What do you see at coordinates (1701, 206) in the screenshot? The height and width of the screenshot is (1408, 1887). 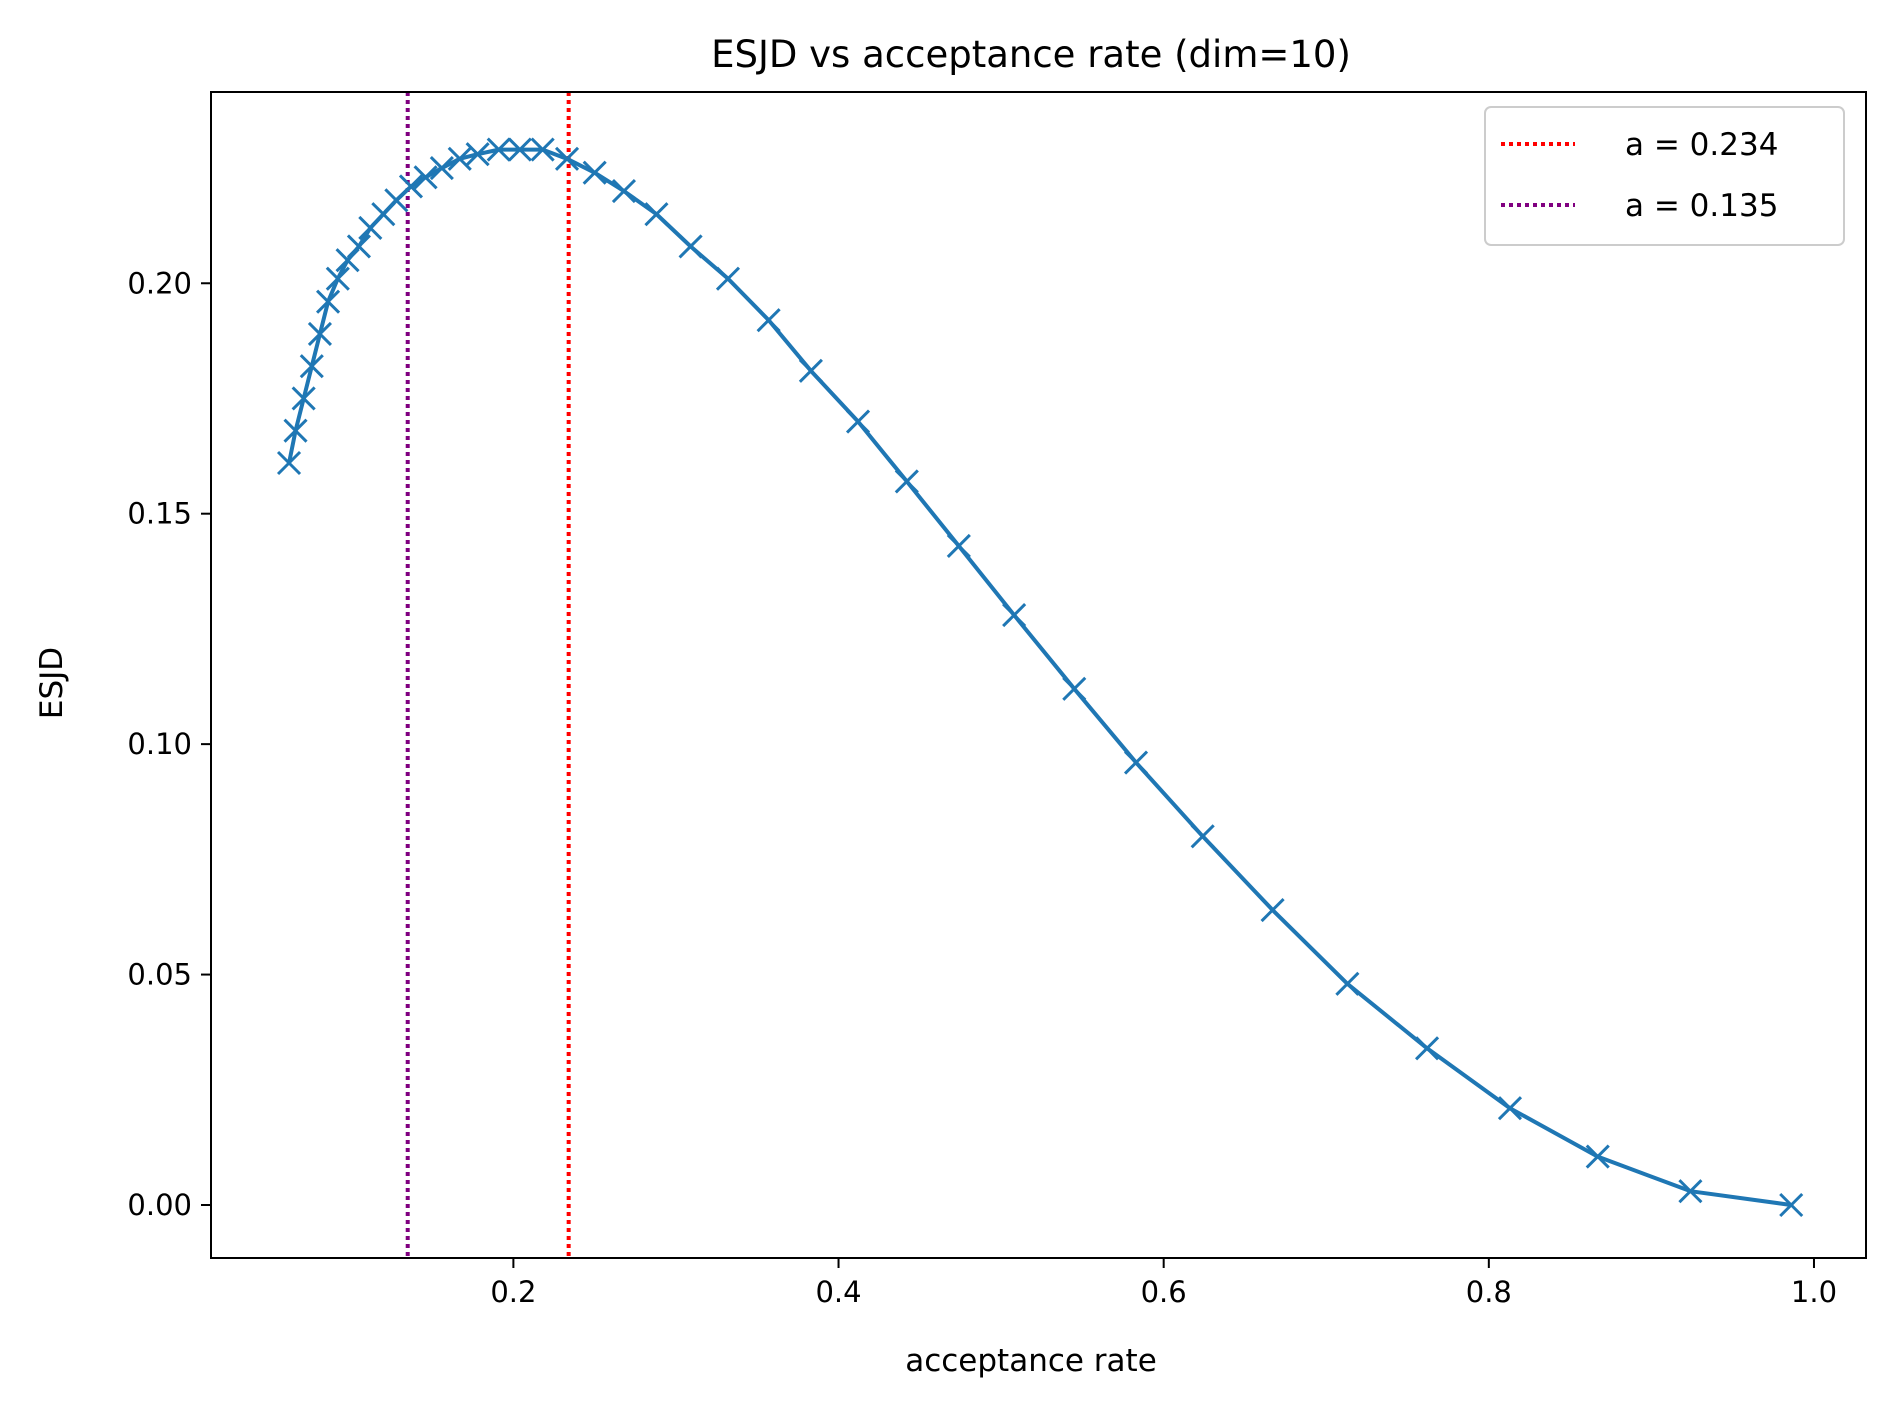 I see `legend-label-2: a = 0.135` at bounding box center [1701, 206].